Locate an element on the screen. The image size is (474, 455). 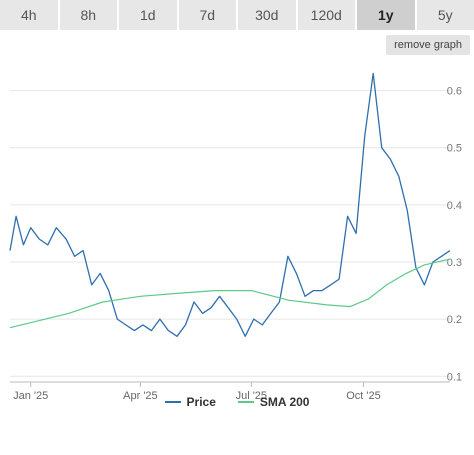
x-tick-label: Oct '25 is located at coordinates (363, 396).